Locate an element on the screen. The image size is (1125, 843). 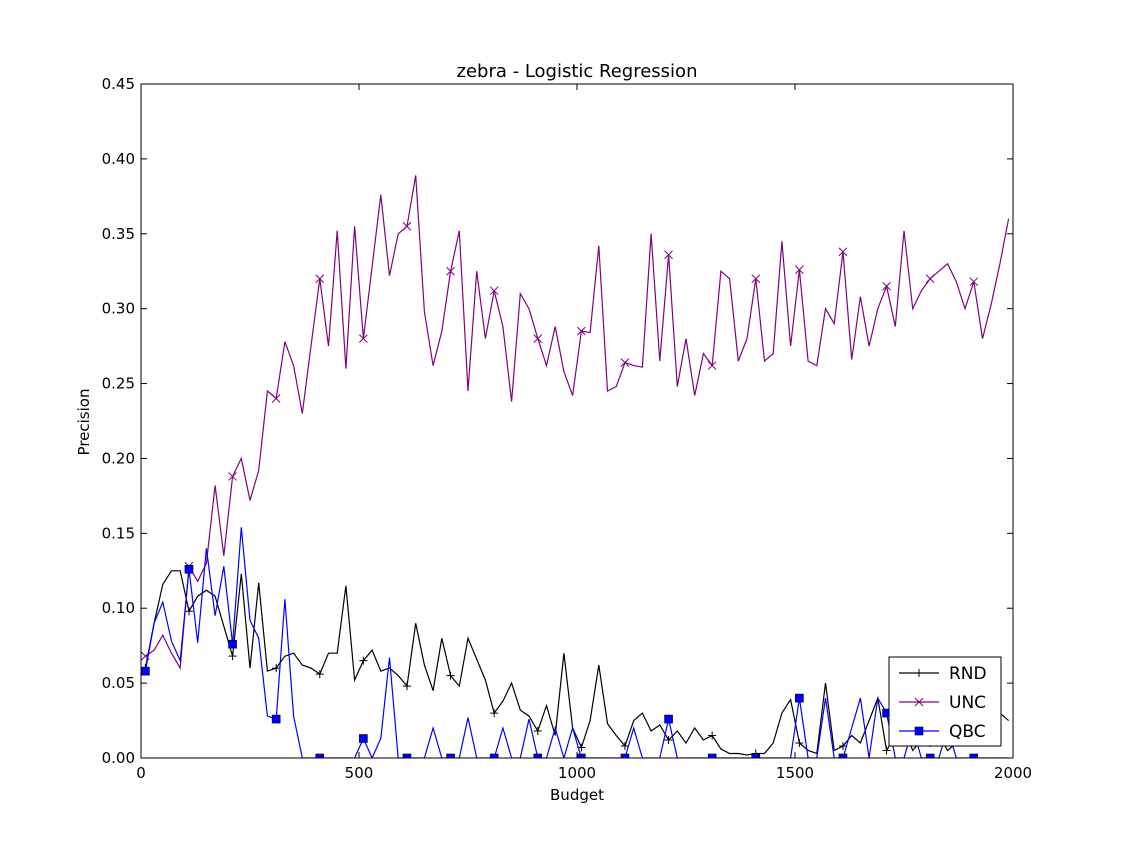
x-axis-label: Budget is located at coordinates (577, 795).